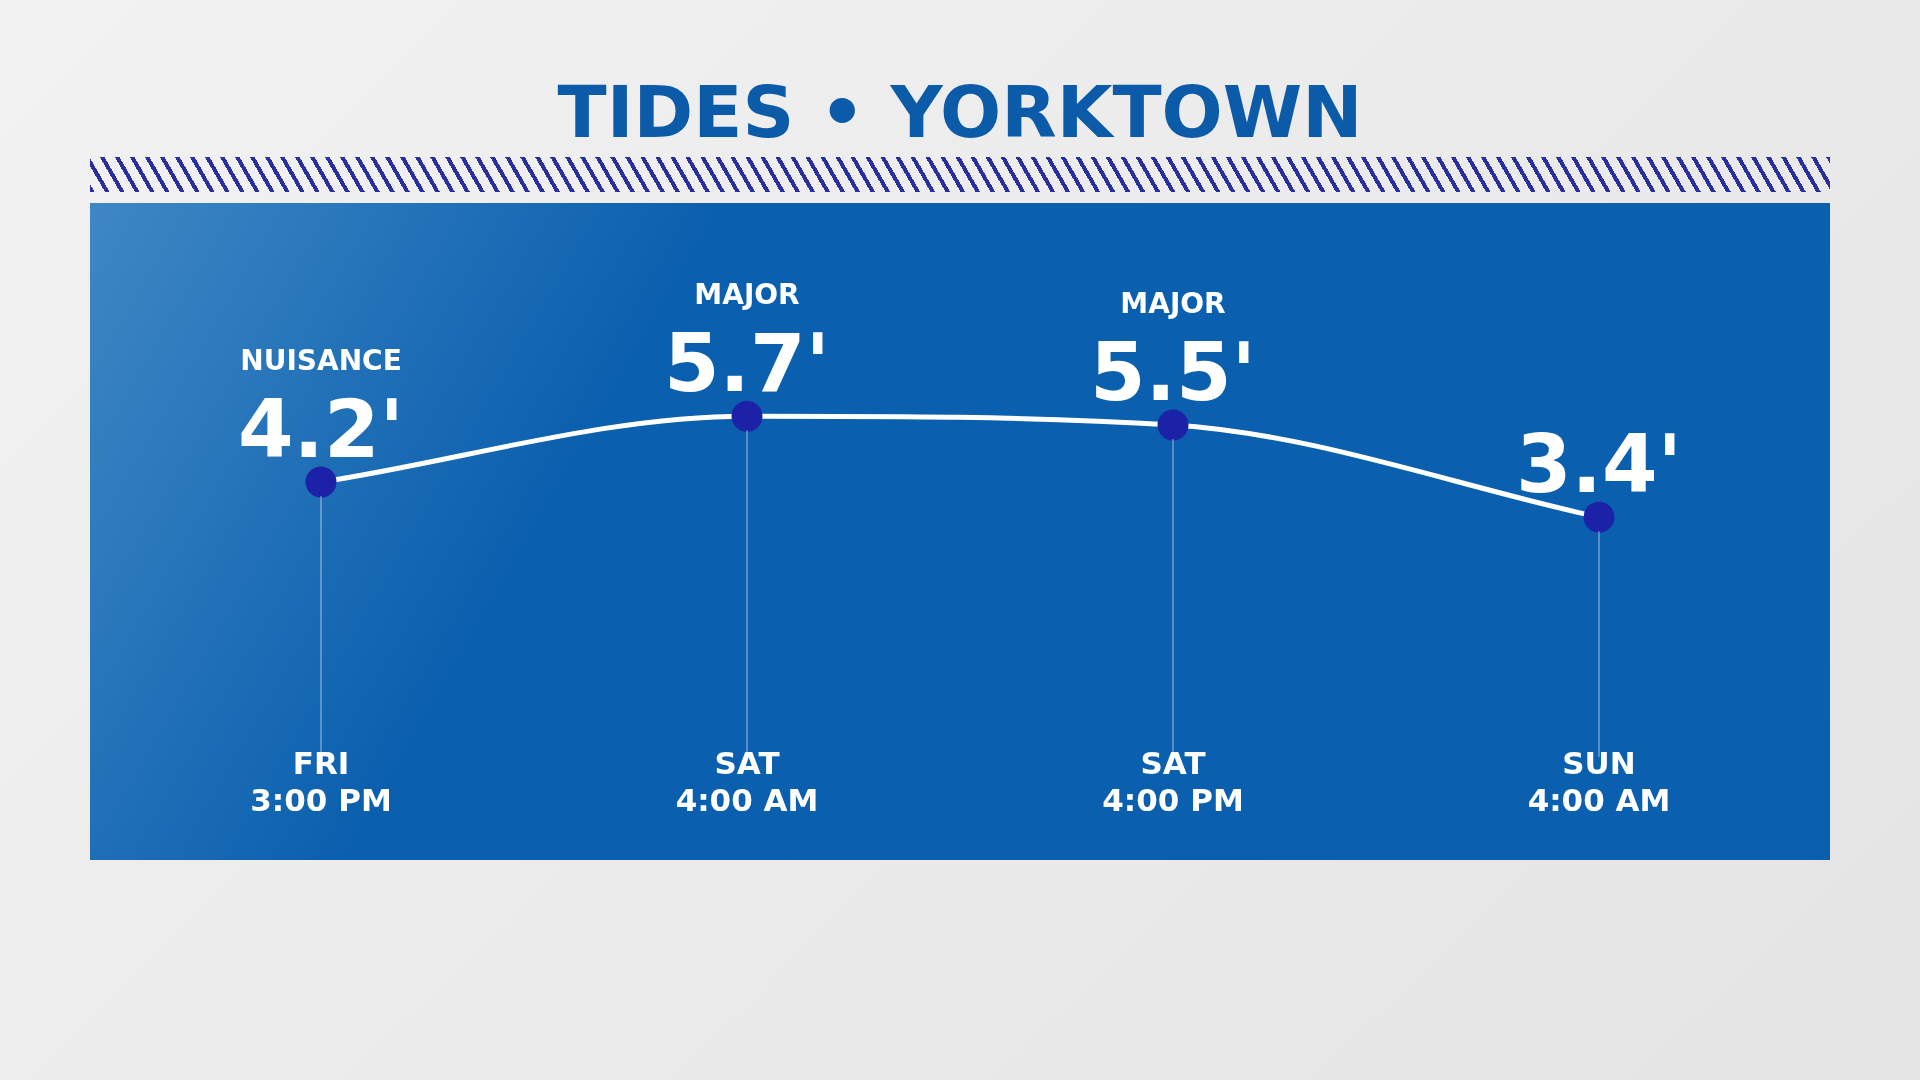 The height and width of the screenshot is (1080, 1920). I want to click on data-label: 5.7', so click(747, 364).